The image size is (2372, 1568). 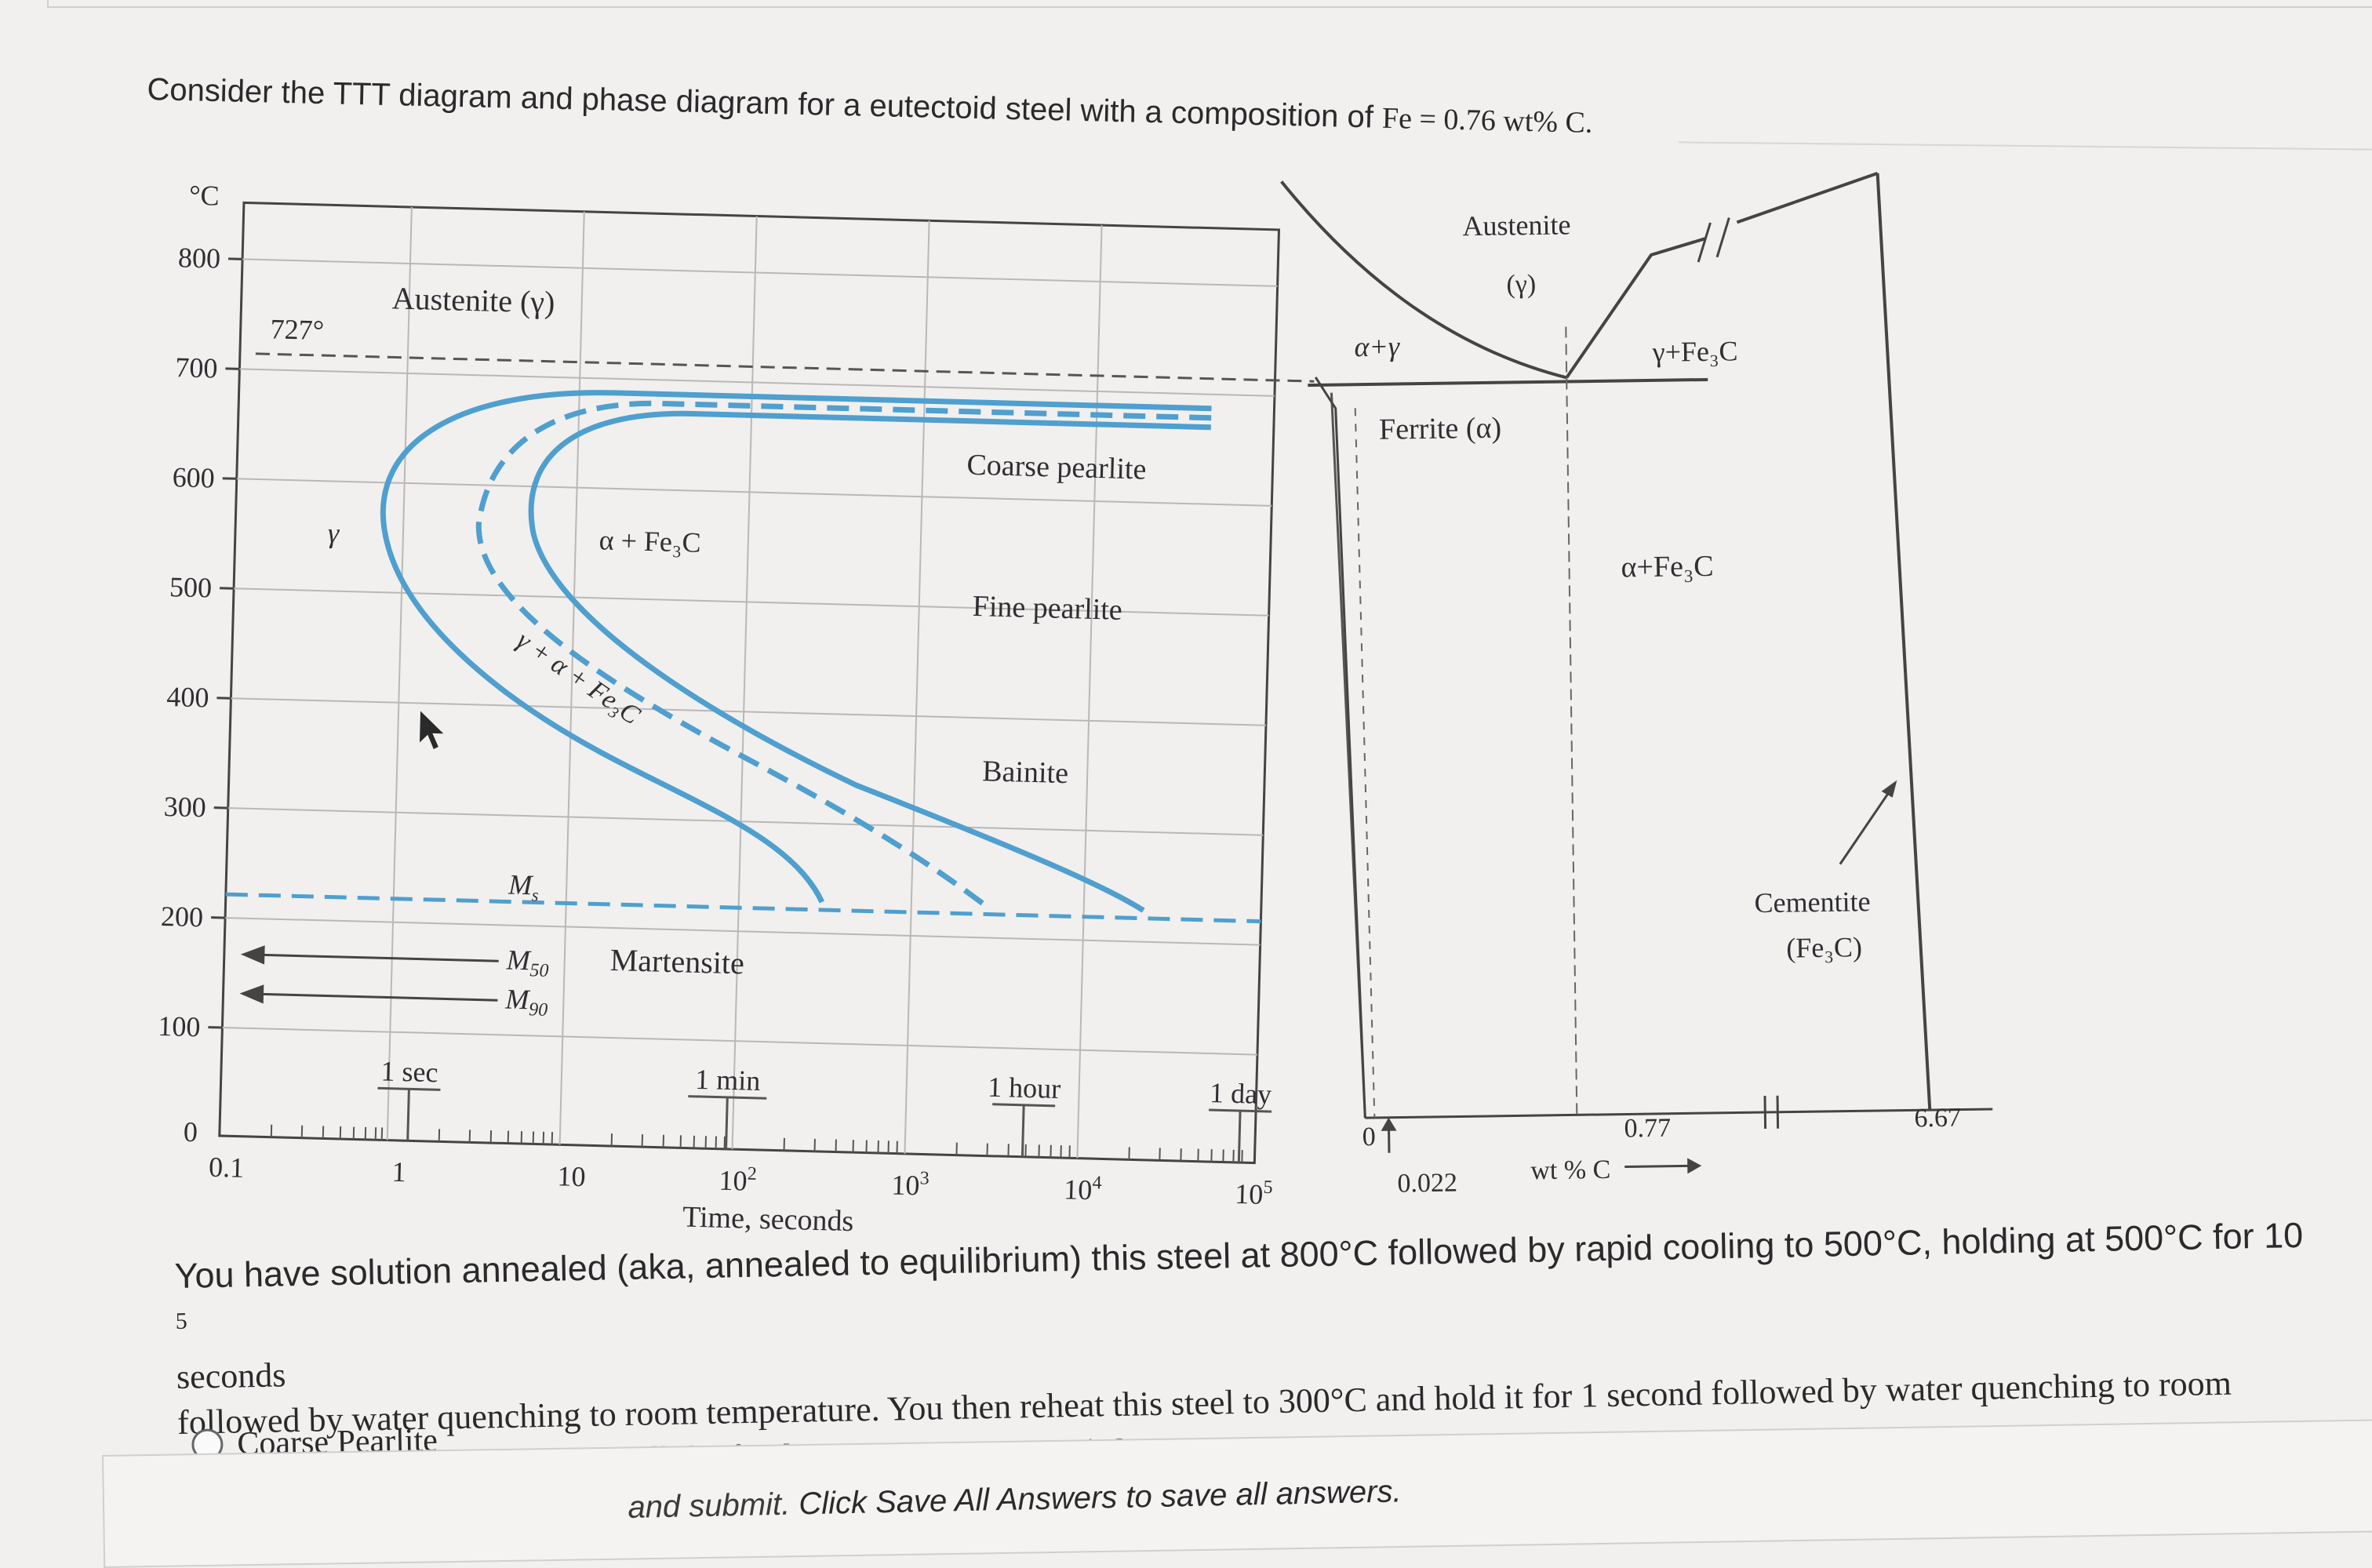 What do you see at coordinates (191, 587) in the screenshot?
I see `y-tick-500: 500` at bounding box center [191, 587].